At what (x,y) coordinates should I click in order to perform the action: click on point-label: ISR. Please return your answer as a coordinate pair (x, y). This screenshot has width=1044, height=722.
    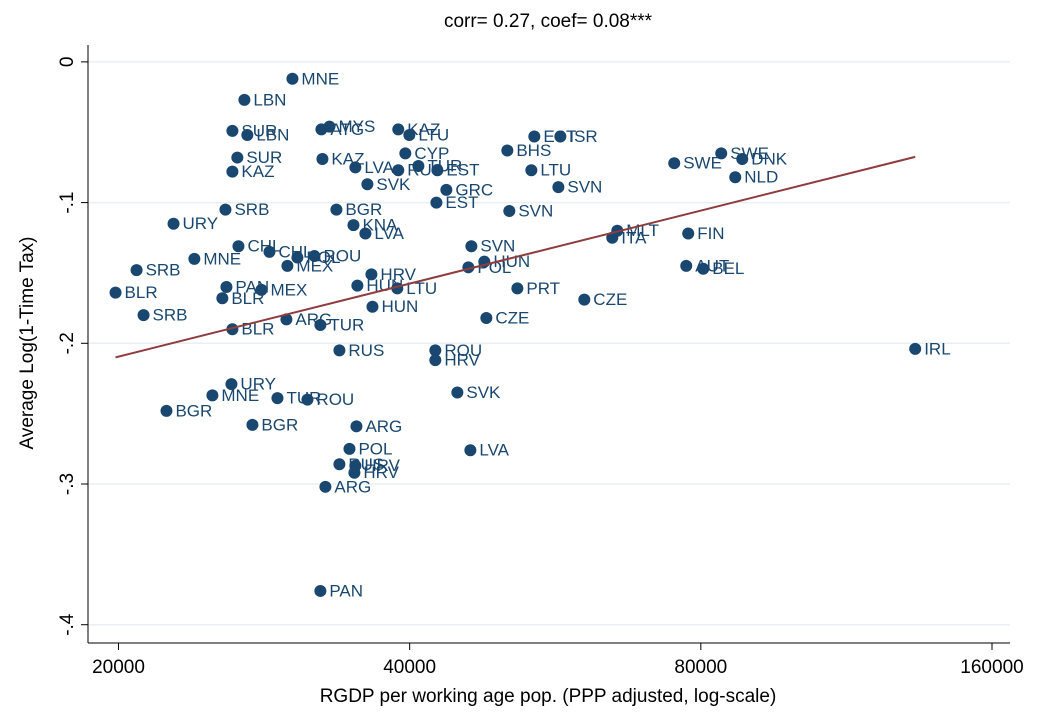
    Looking at the image, I should click on (583, 136).